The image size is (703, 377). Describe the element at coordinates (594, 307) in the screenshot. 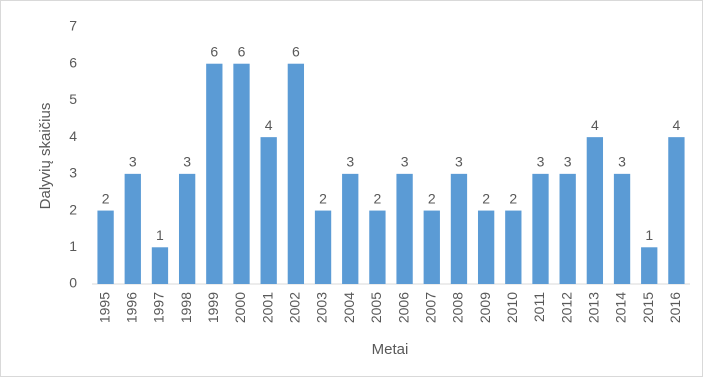

I see `x-tick-label: 2013` at that location.